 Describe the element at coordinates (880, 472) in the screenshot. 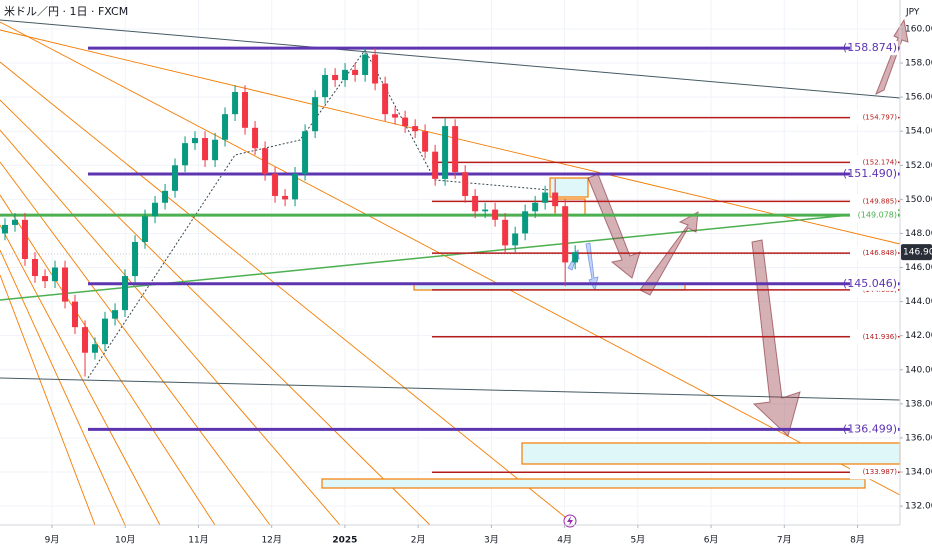

I see `level-label: (133.987)` at that location.